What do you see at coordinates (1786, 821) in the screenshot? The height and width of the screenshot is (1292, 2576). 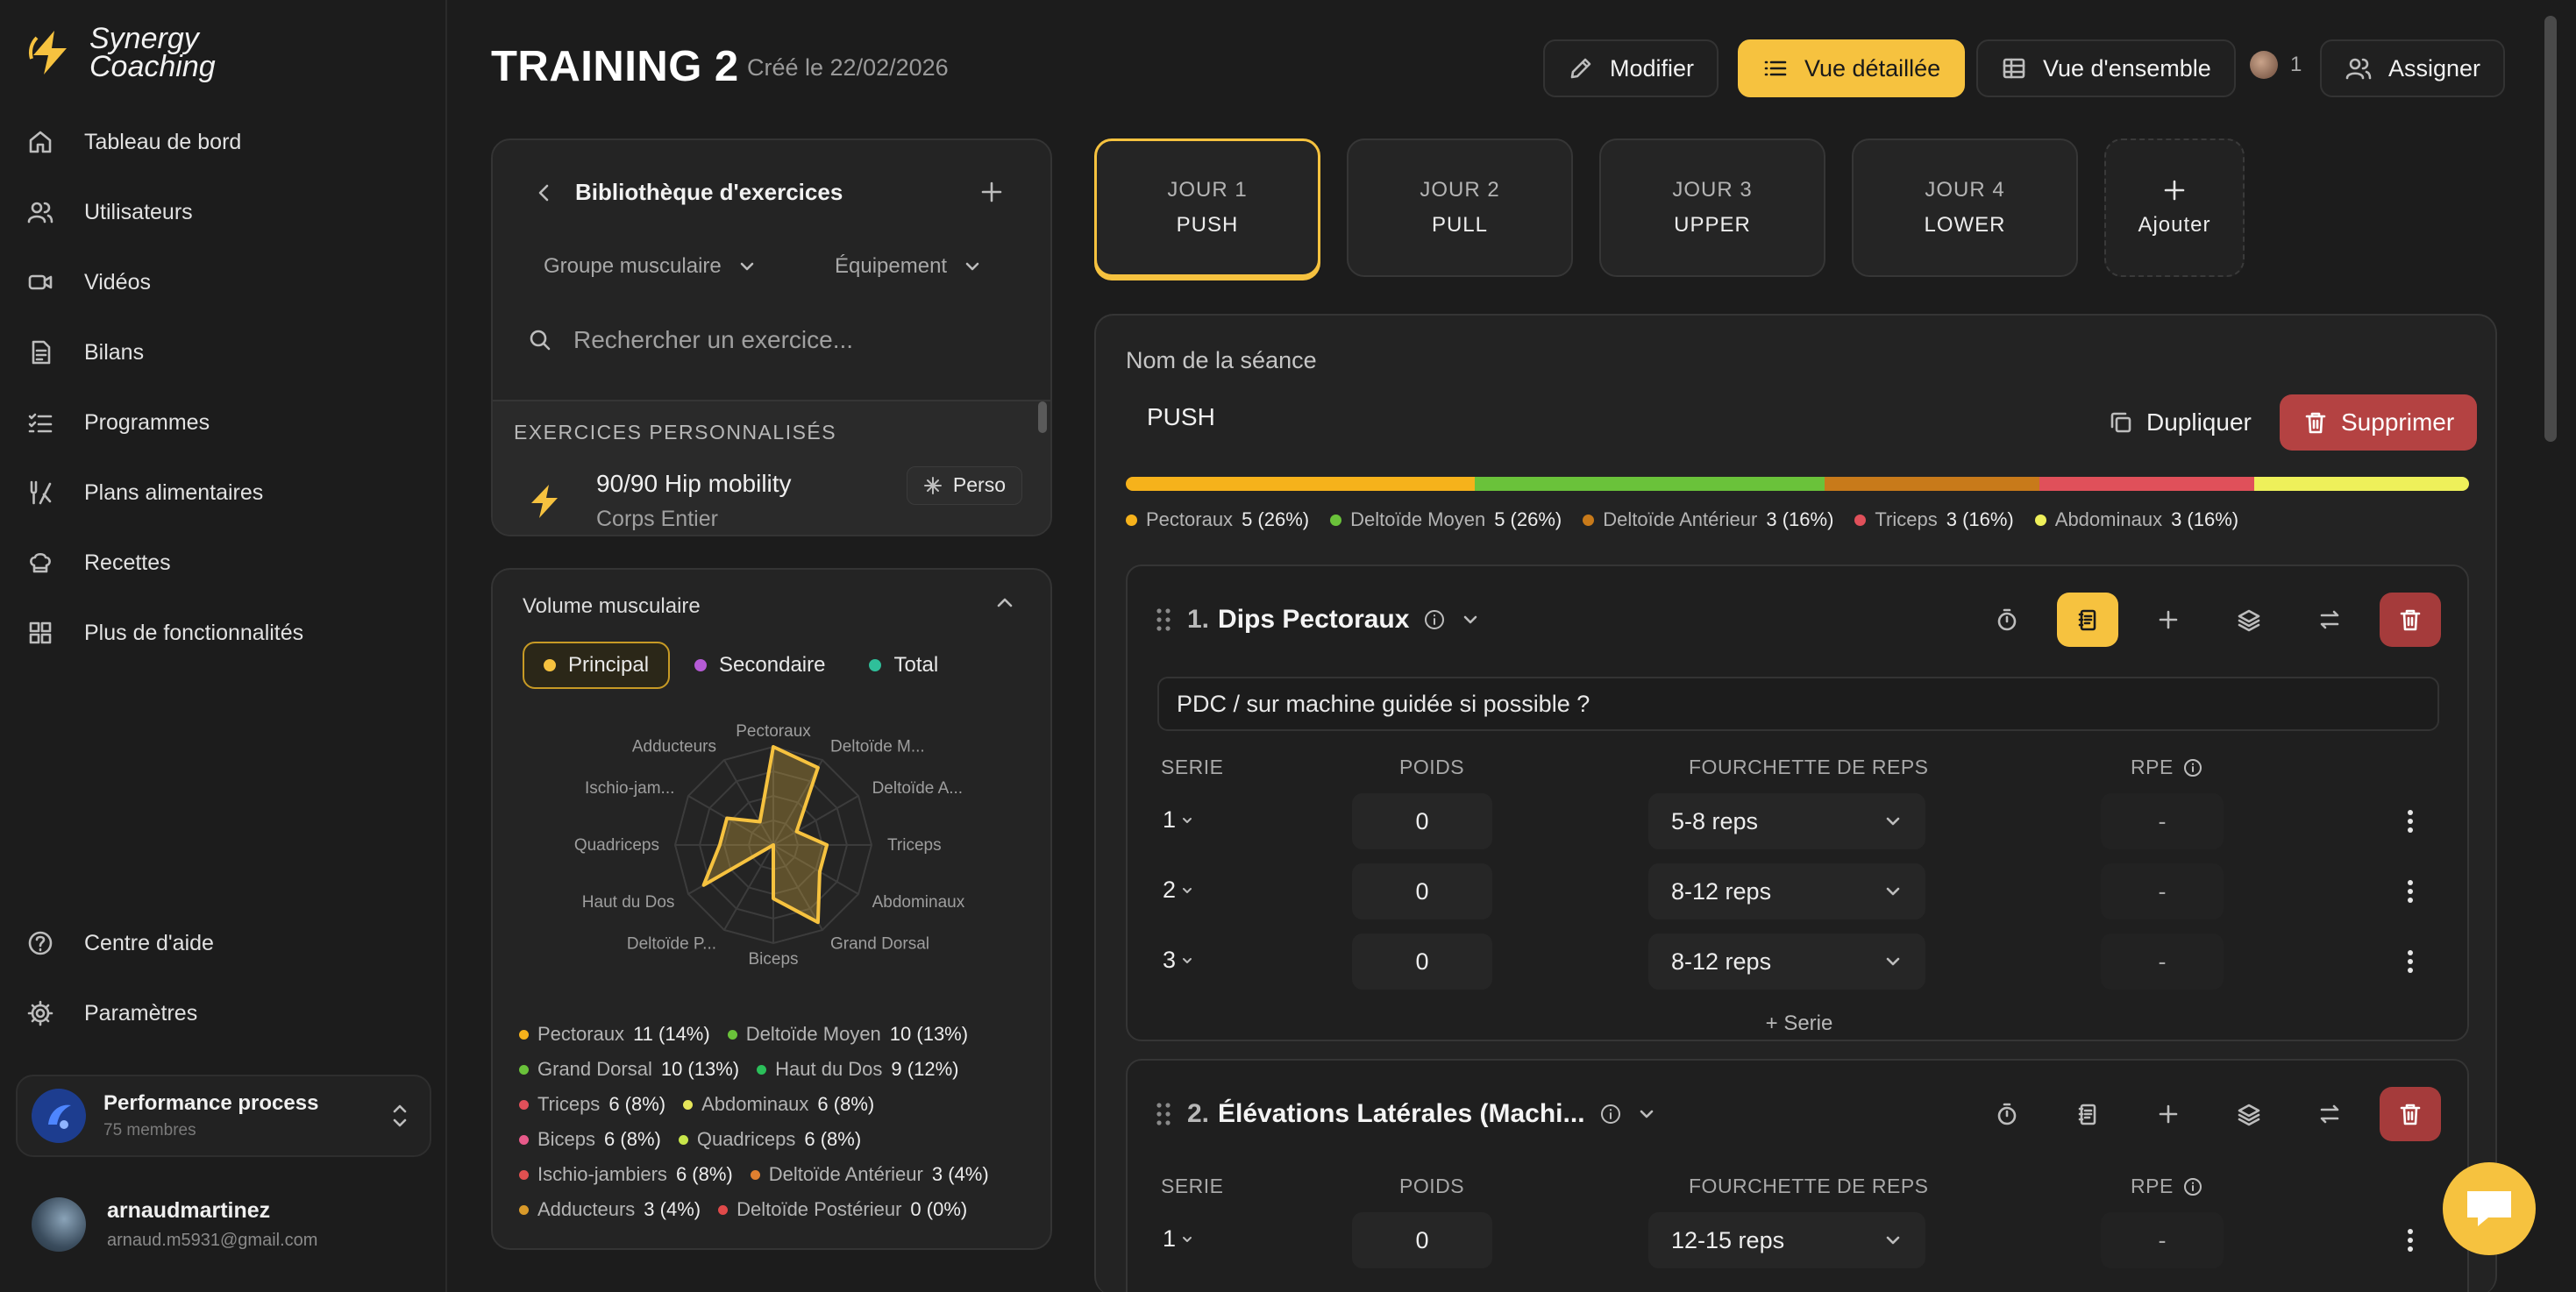 I see `reps-range-select: 5-8 reps` at bounding box center [1786, 821].